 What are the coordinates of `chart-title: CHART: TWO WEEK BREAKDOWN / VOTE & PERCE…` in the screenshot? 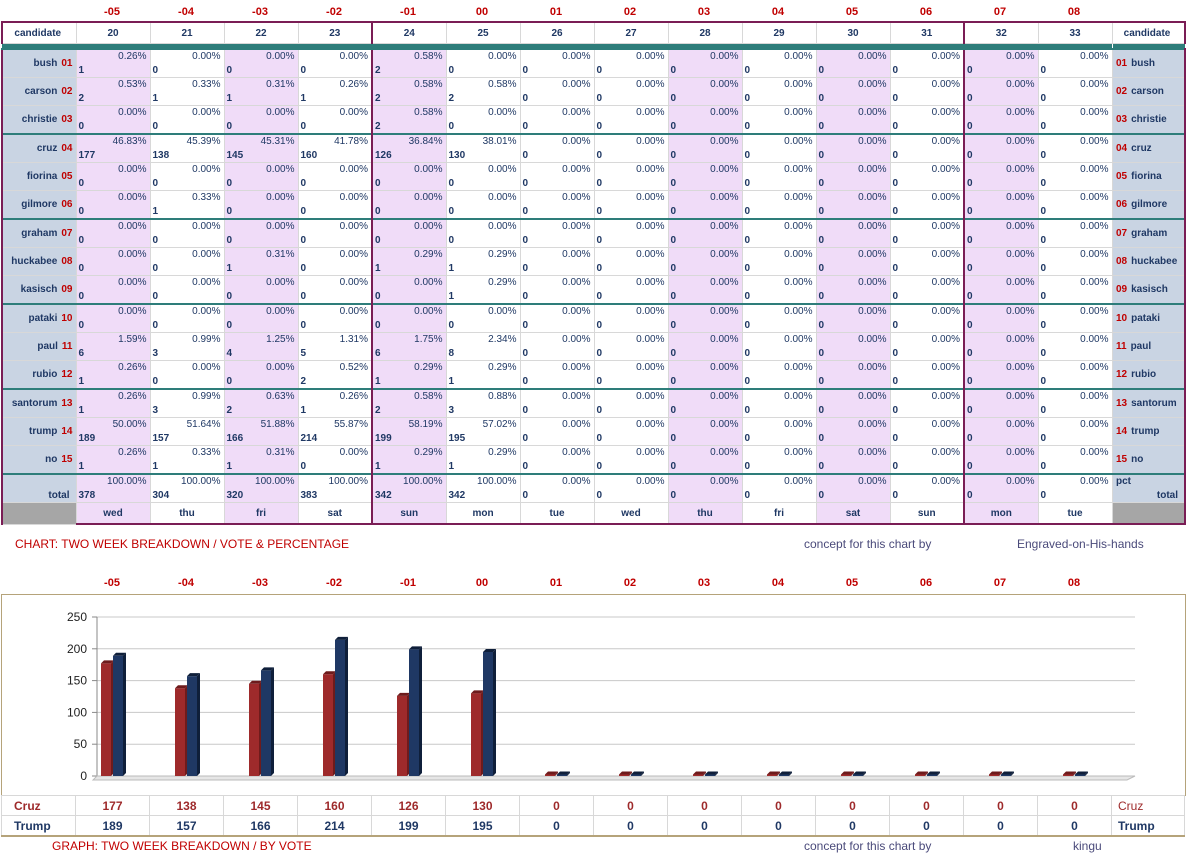 It's located at (182, 544).